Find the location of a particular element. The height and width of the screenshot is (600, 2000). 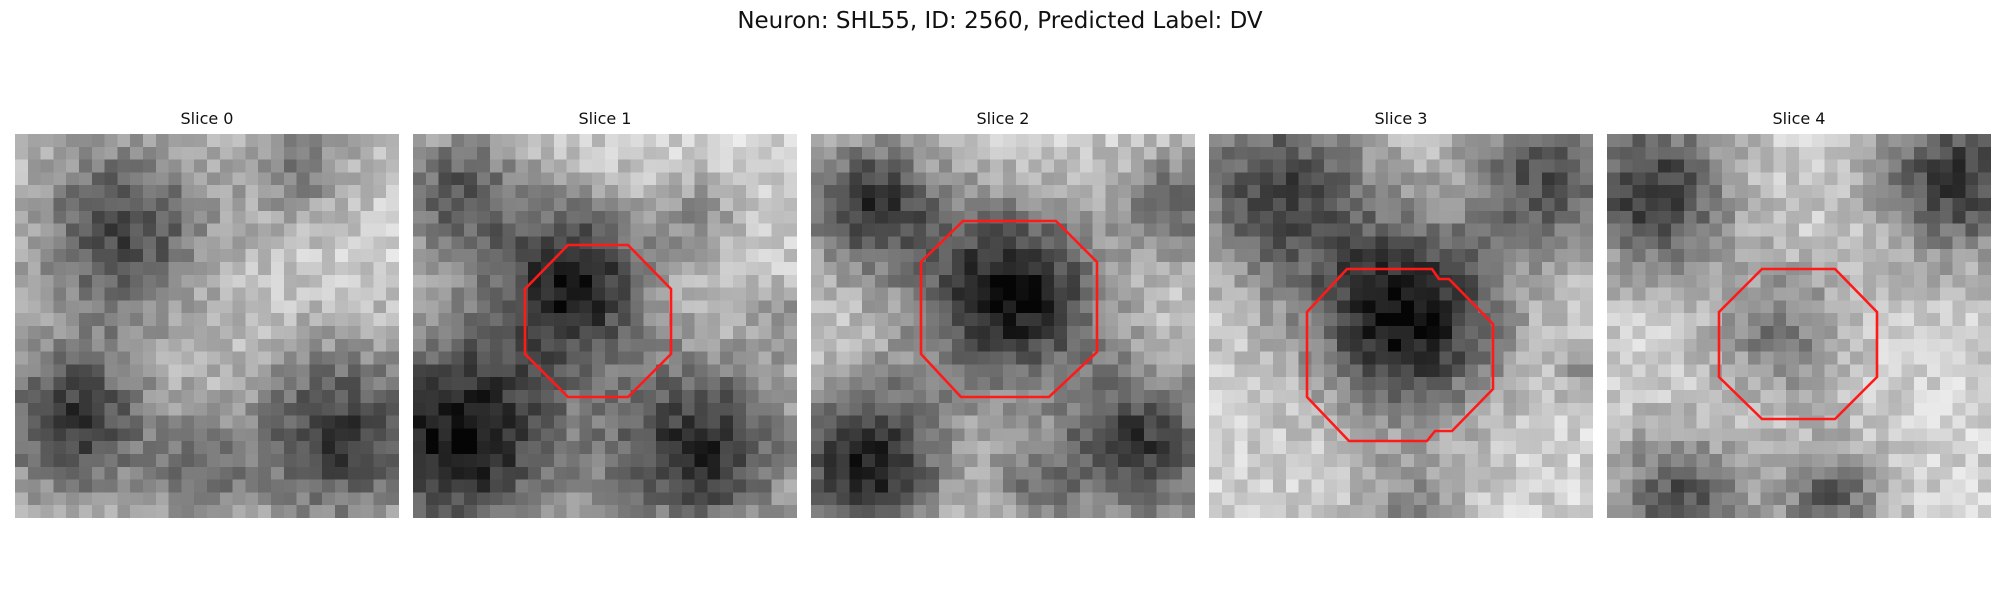

slice-panel-2: Slice 2 is located at coordinates (1003, 313).